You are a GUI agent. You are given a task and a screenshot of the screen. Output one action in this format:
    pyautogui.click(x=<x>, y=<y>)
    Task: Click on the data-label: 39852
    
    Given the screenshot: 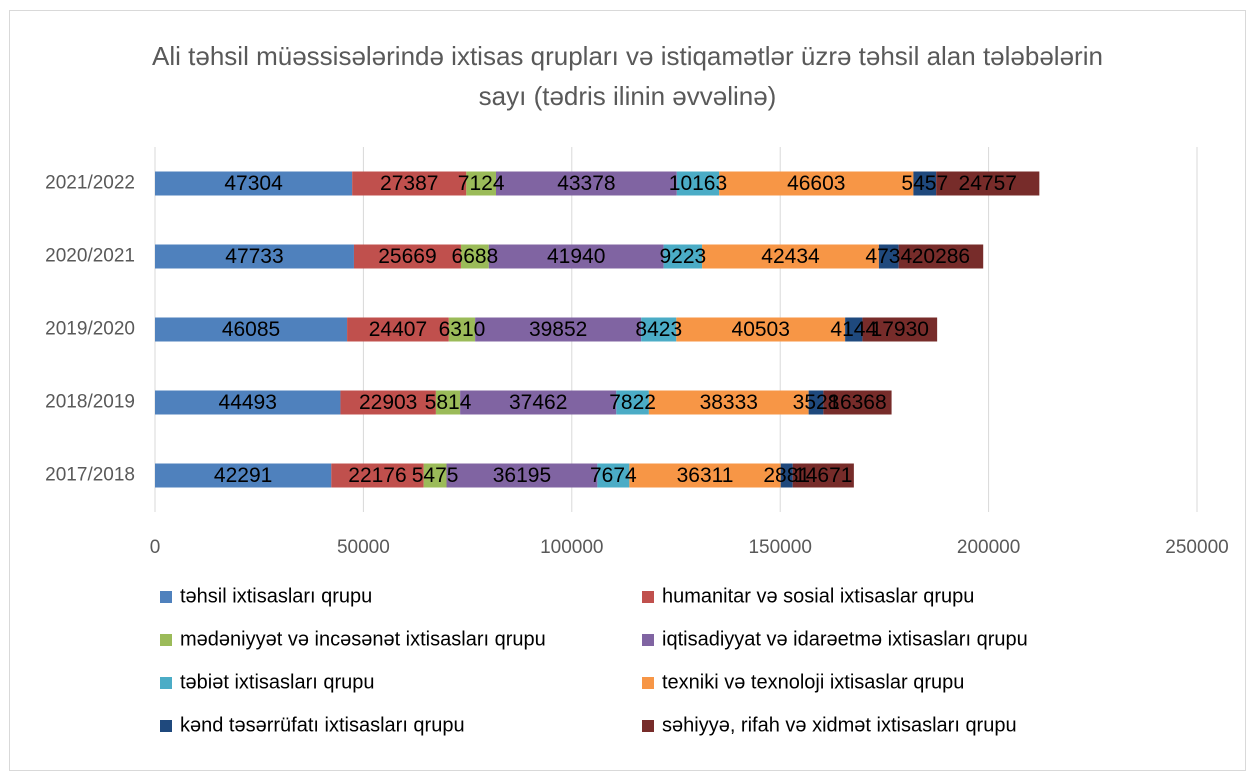 What is the action you would take?
    pyautogui.click(x=558, y=329)
    